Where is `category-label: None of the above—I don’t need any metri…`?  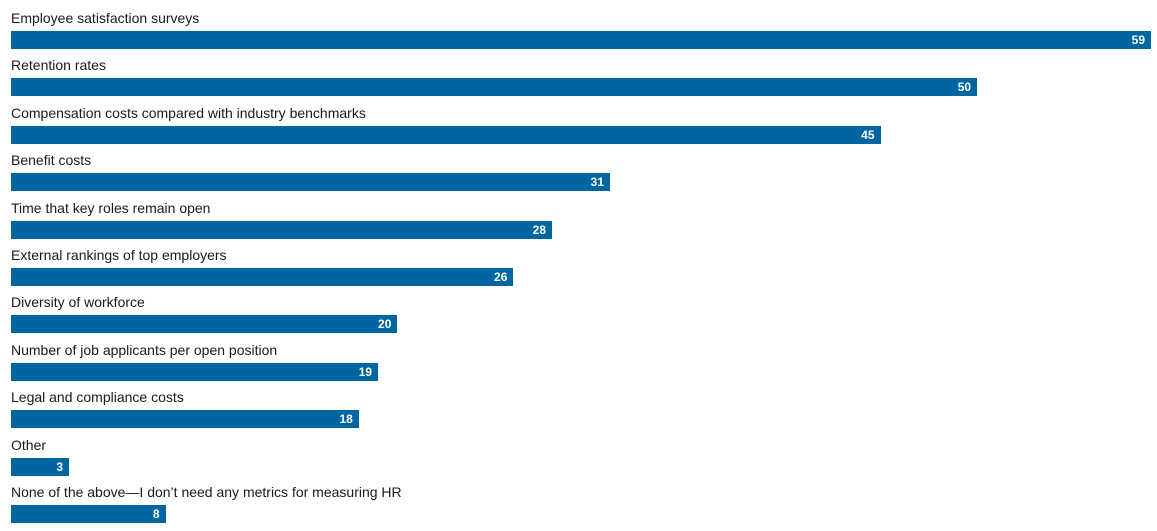 category-label: None of the above—I don’t need any metri… is located at coordinates (206, 492).